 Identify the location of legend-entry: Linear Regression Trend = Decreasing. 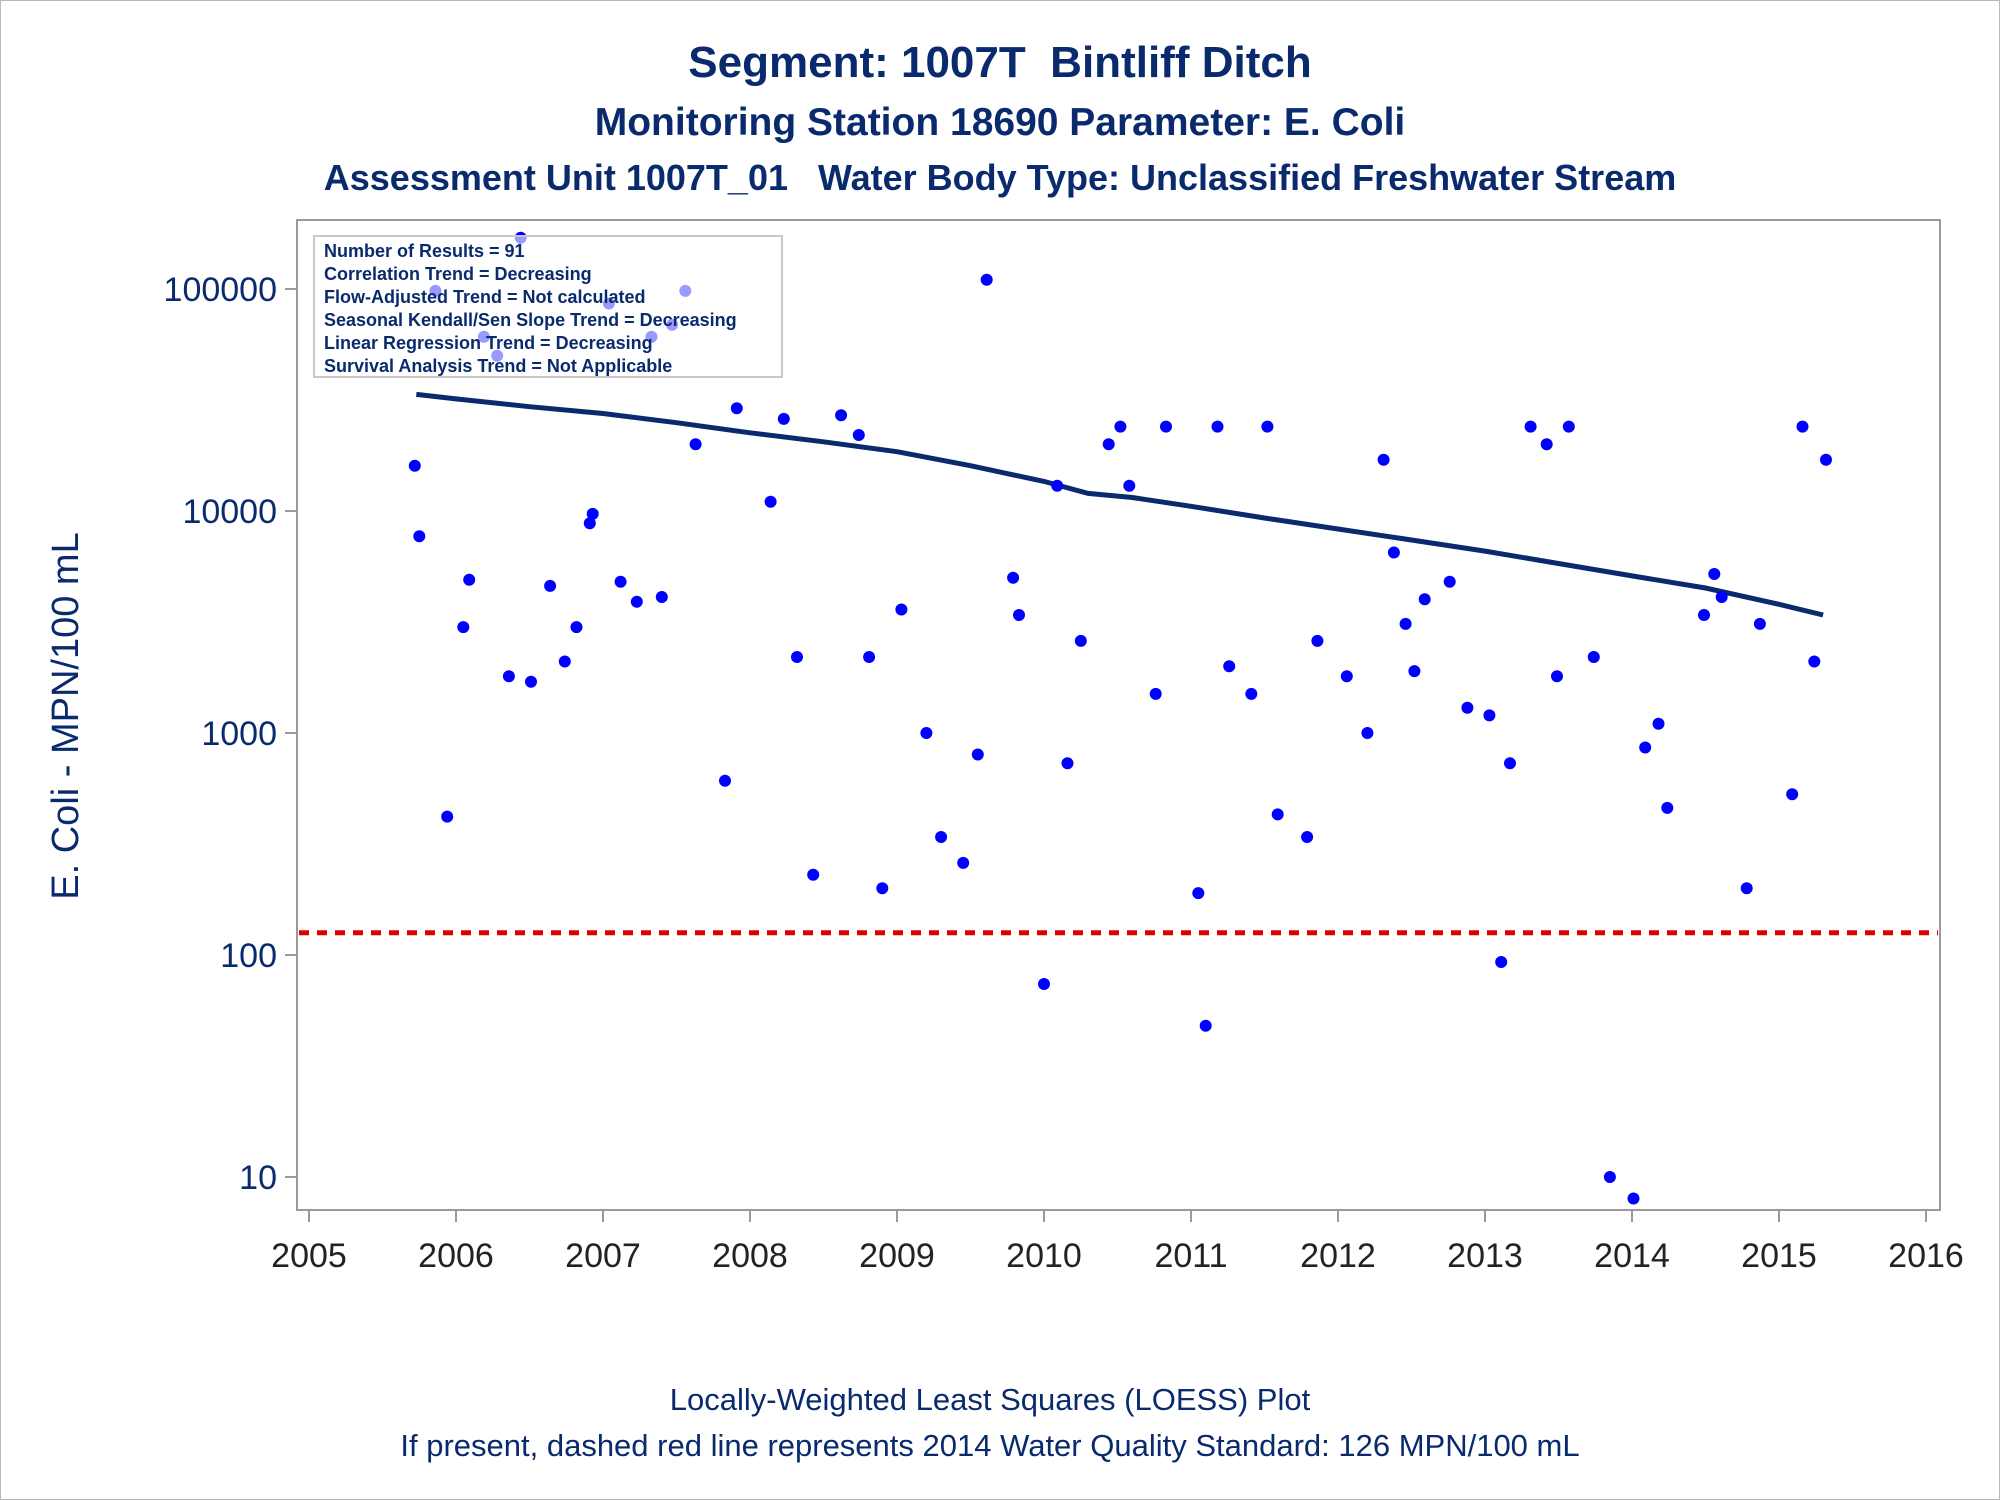
(488, 343).